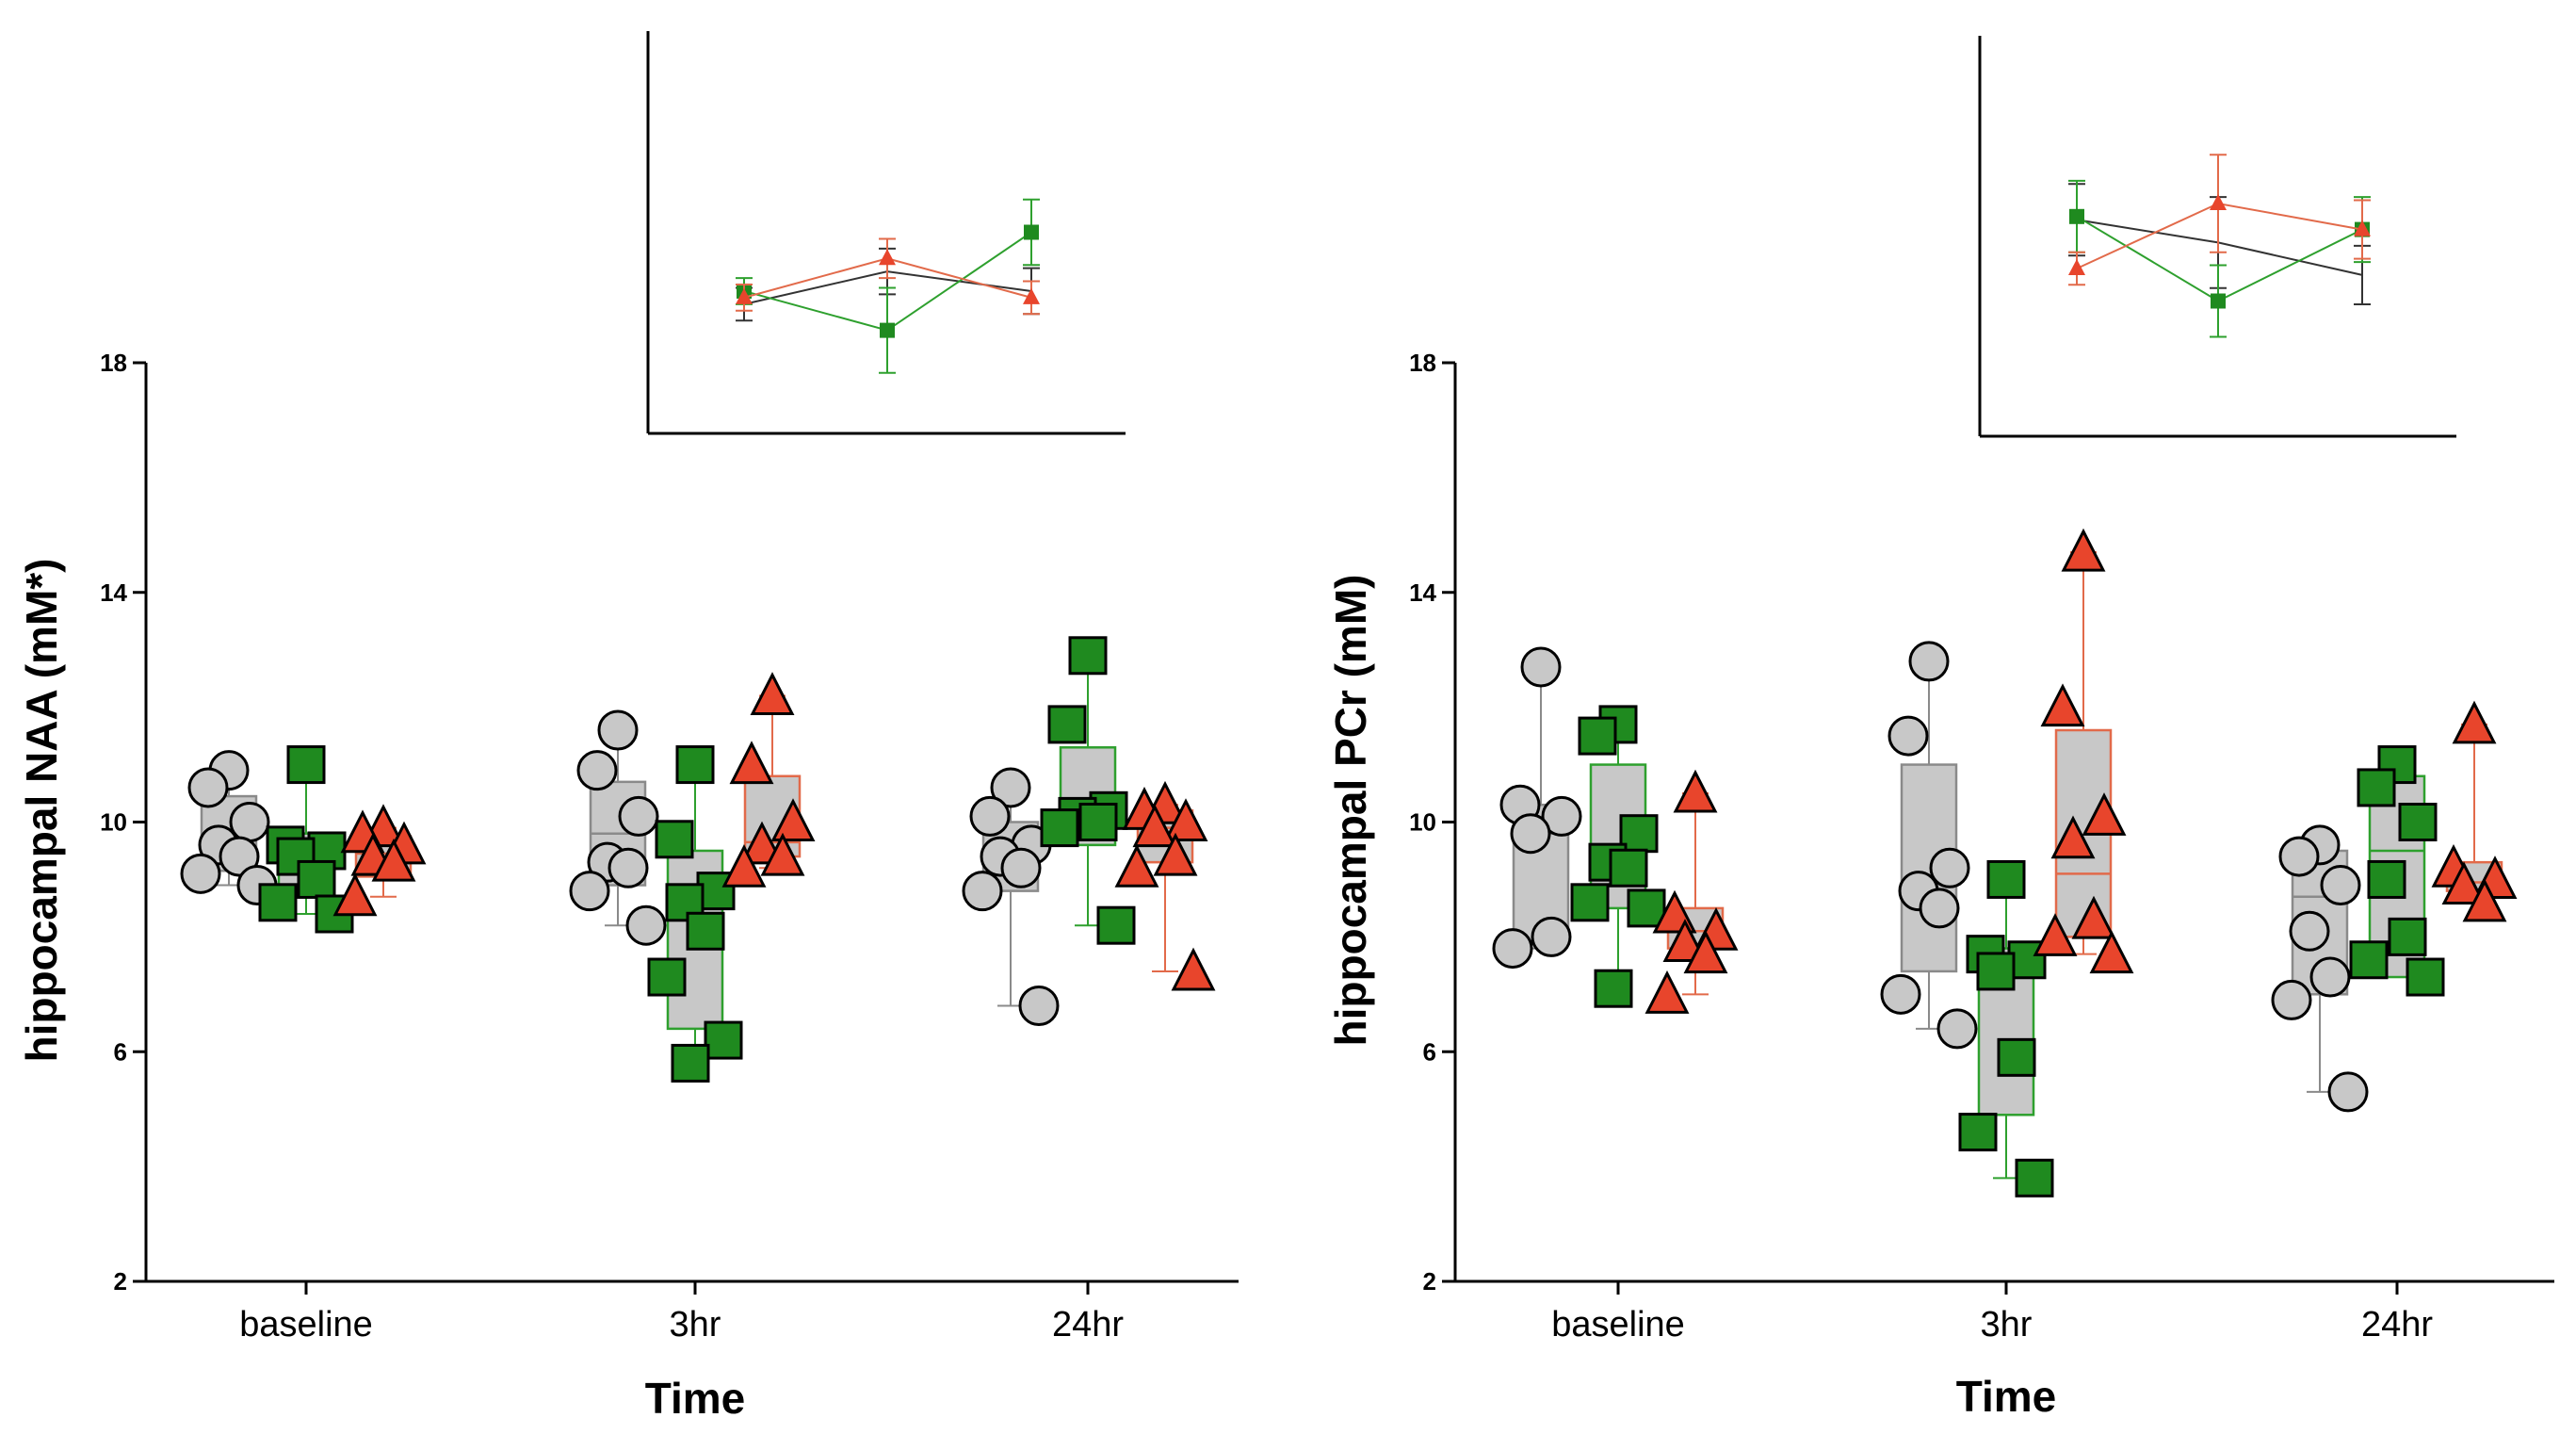 This screenshot has width=2576, height=1434. What do you see at coordinates (41, 811) in the screenshot?
I see `naa-y-axis-title: hippocampal NAA (mM*)` at bounding box center [41, 811].